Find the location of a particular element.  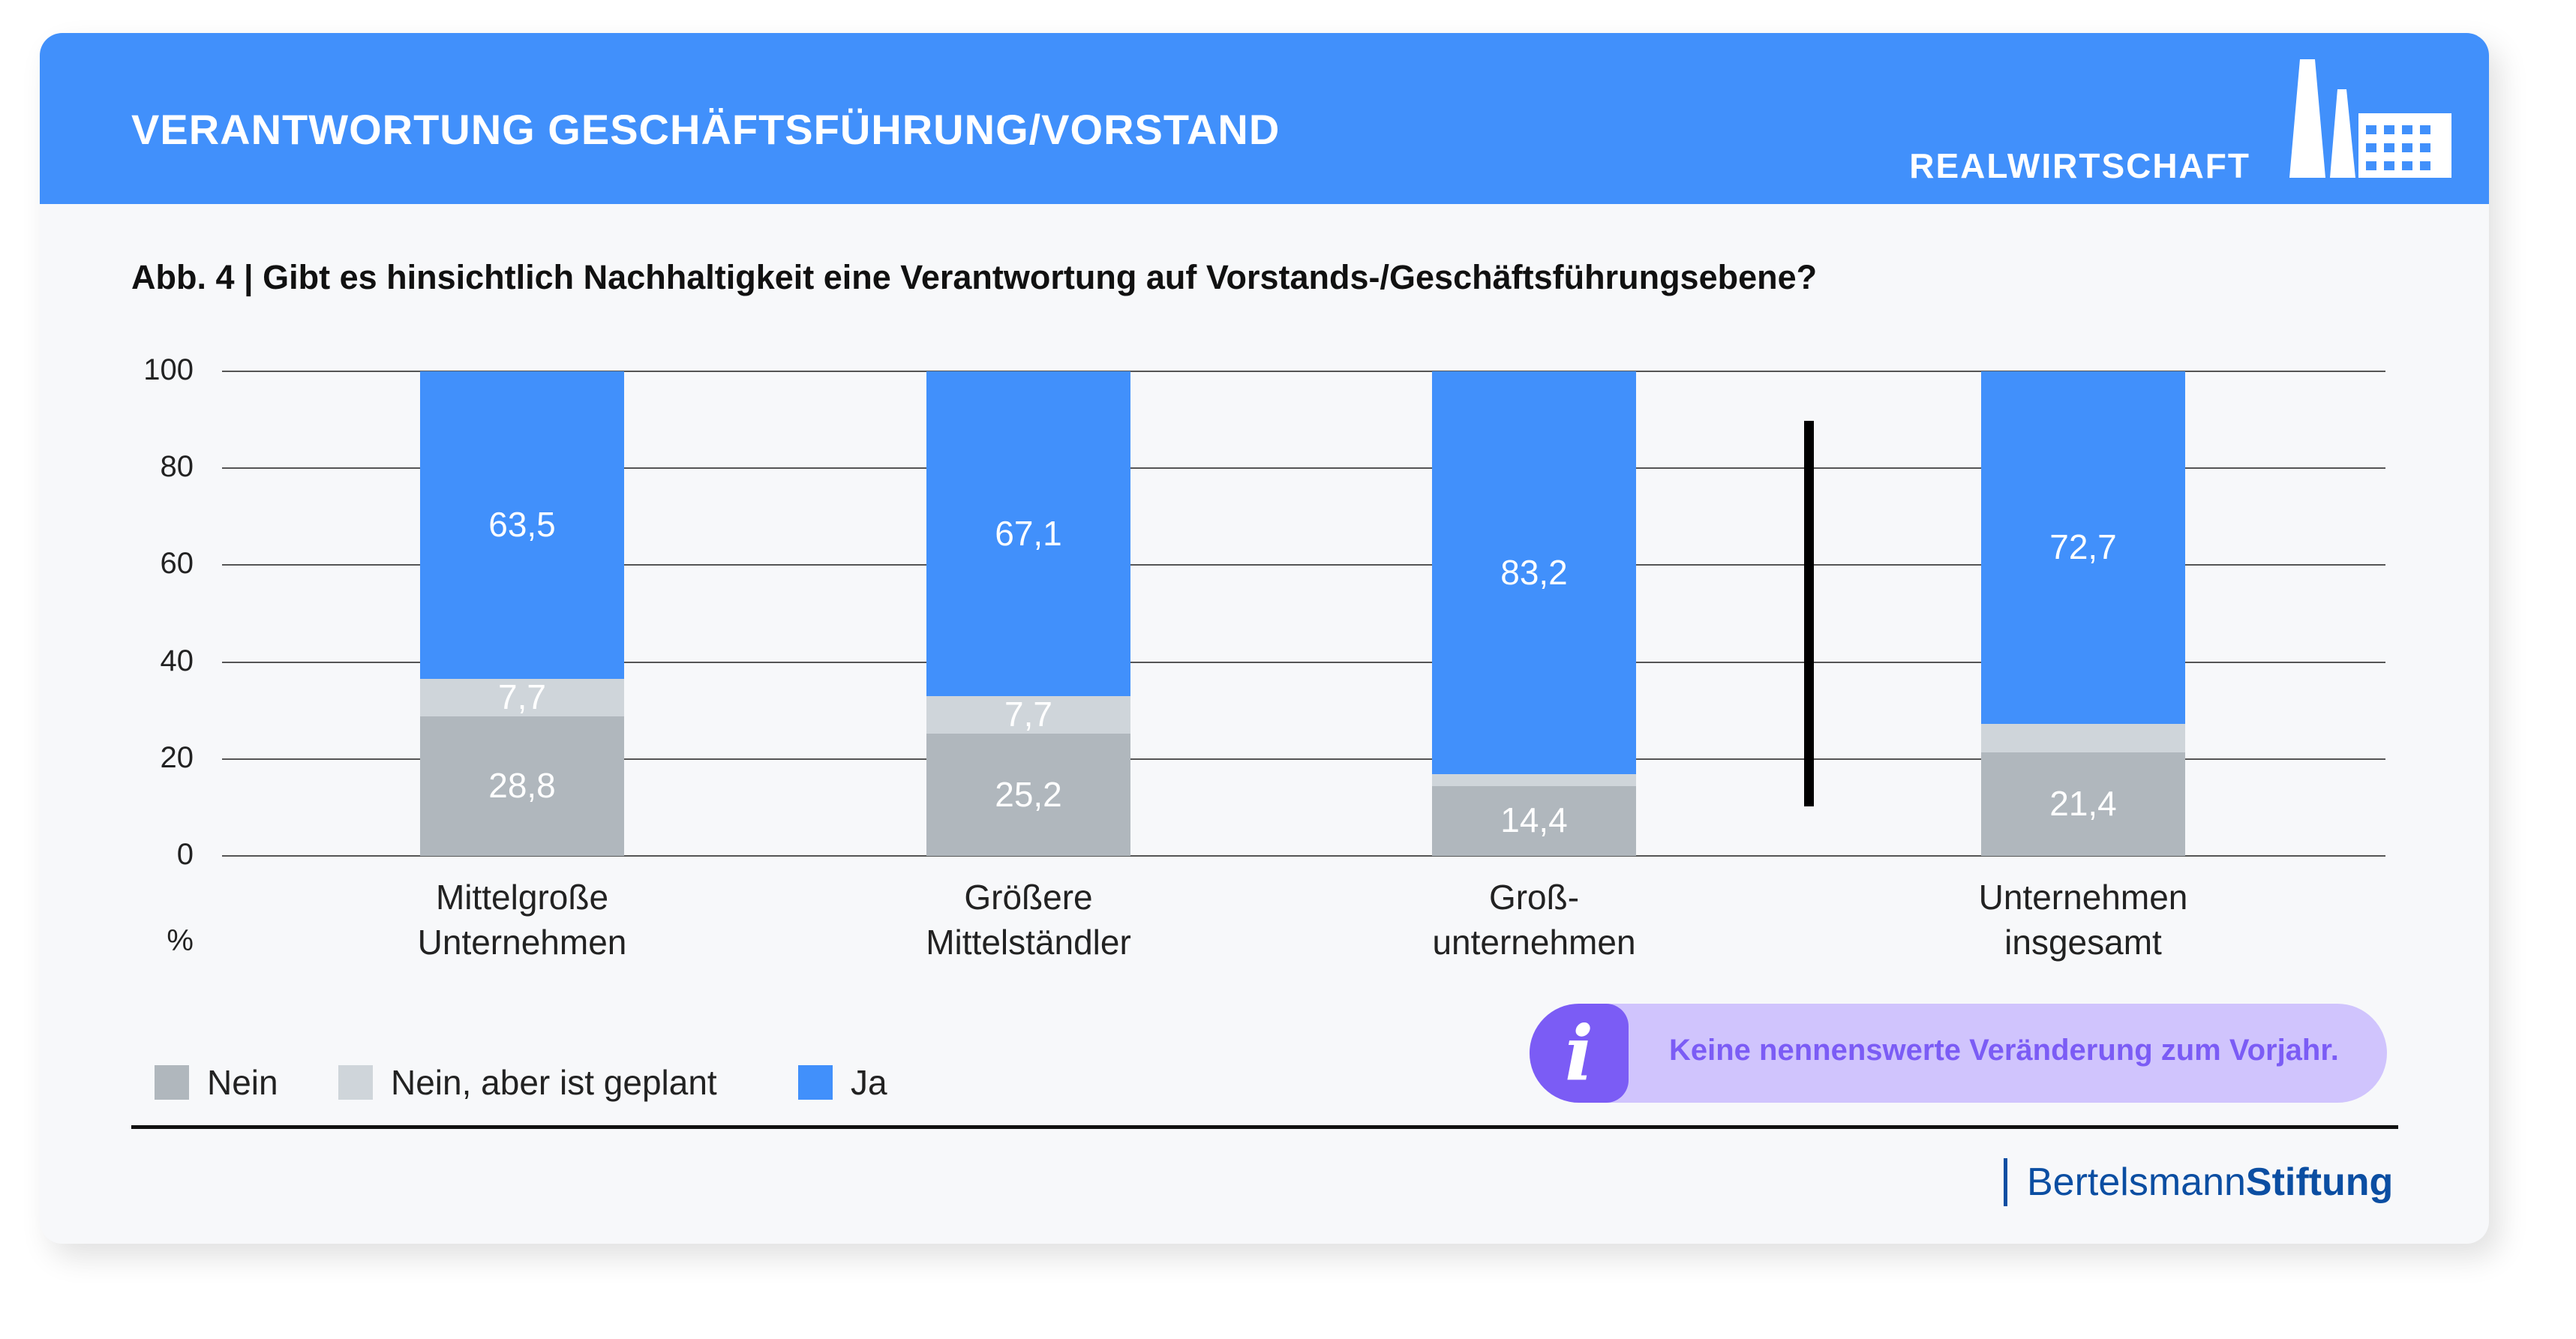

group-separator is located at coordinates (1809, 613).